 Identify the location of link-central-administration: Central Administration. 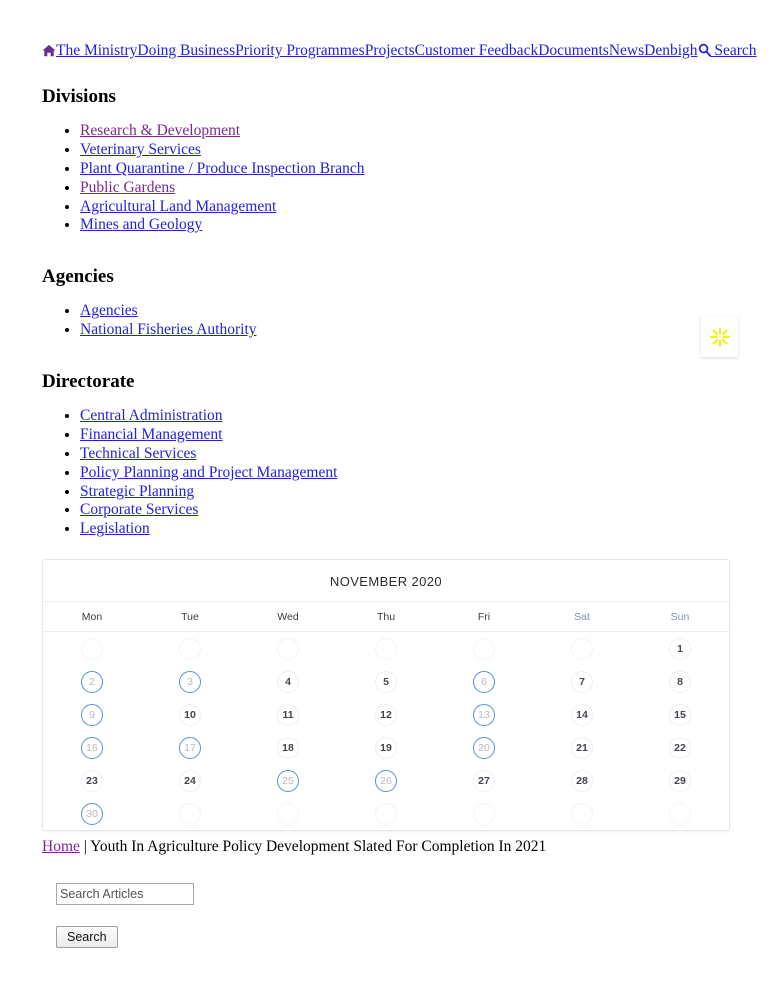
(151, 416).